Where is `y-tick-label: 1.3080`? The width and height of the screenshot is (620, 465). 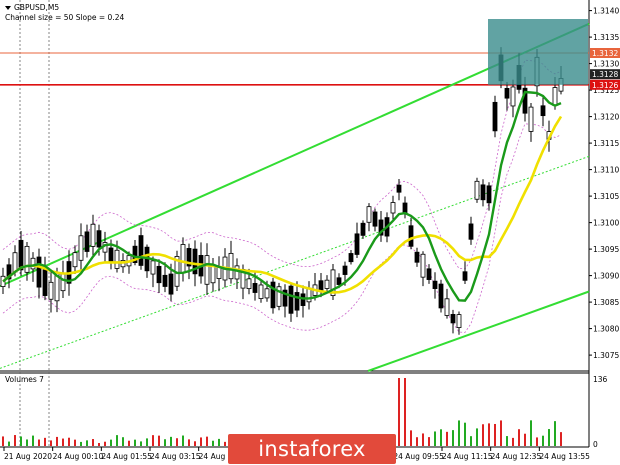 y-tick-label: 1.3080 is located at coordinates (606, 329).